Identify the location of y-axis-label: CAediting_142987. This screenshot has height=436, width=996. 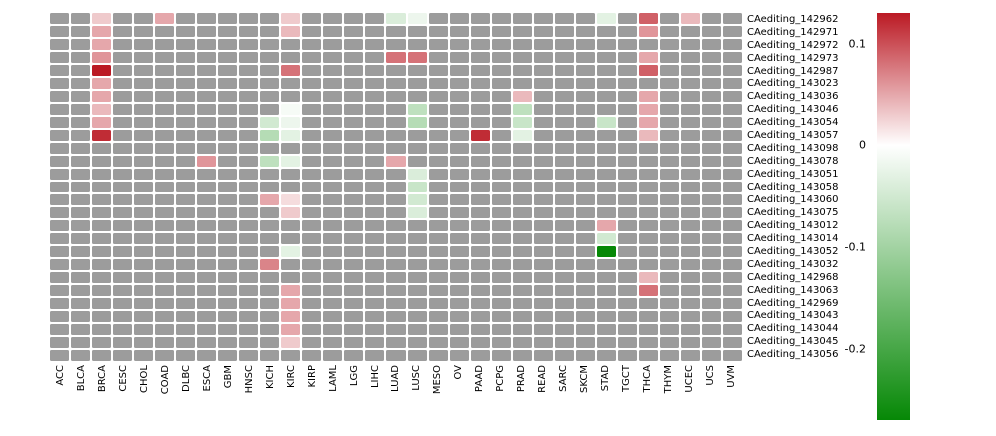
(793, 71).